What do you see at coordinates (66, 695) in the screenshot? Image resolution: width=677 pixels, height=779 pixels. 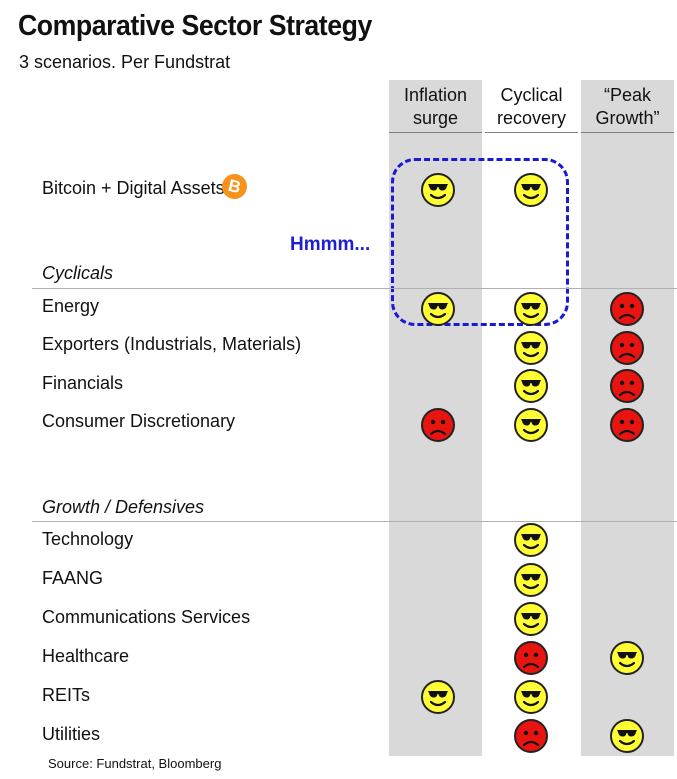 I see `row-label-reits: REITs` at bounding box center [66, 695].